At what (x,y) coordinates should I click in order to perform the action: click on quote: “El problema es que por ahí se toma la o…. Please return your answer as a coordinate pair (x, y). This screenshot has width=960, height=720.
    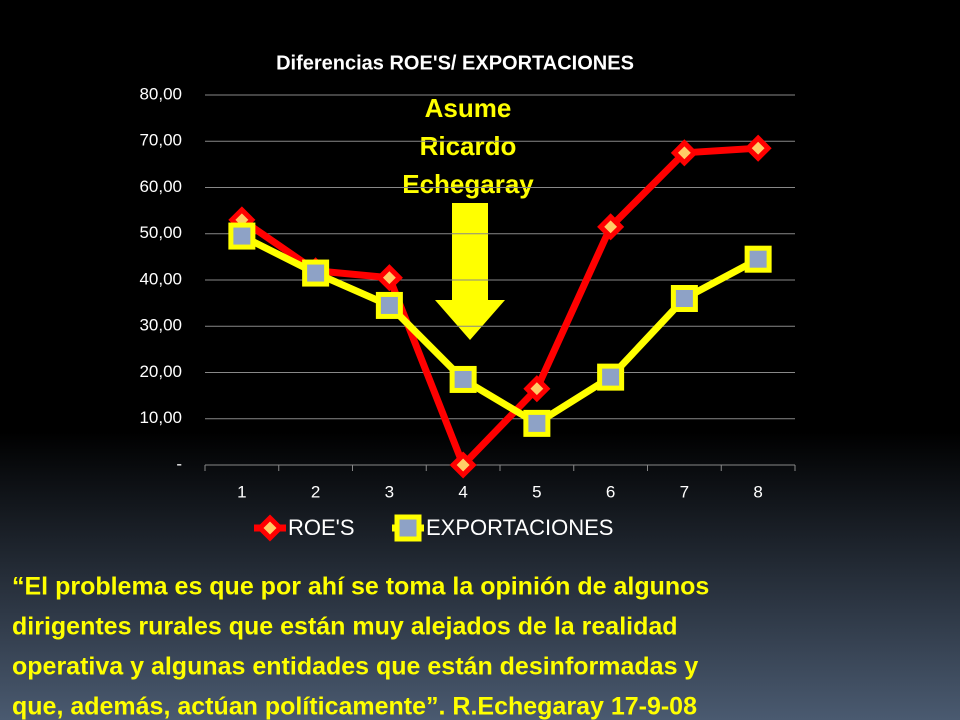
    Looking at the image, I should click on (360, 646).